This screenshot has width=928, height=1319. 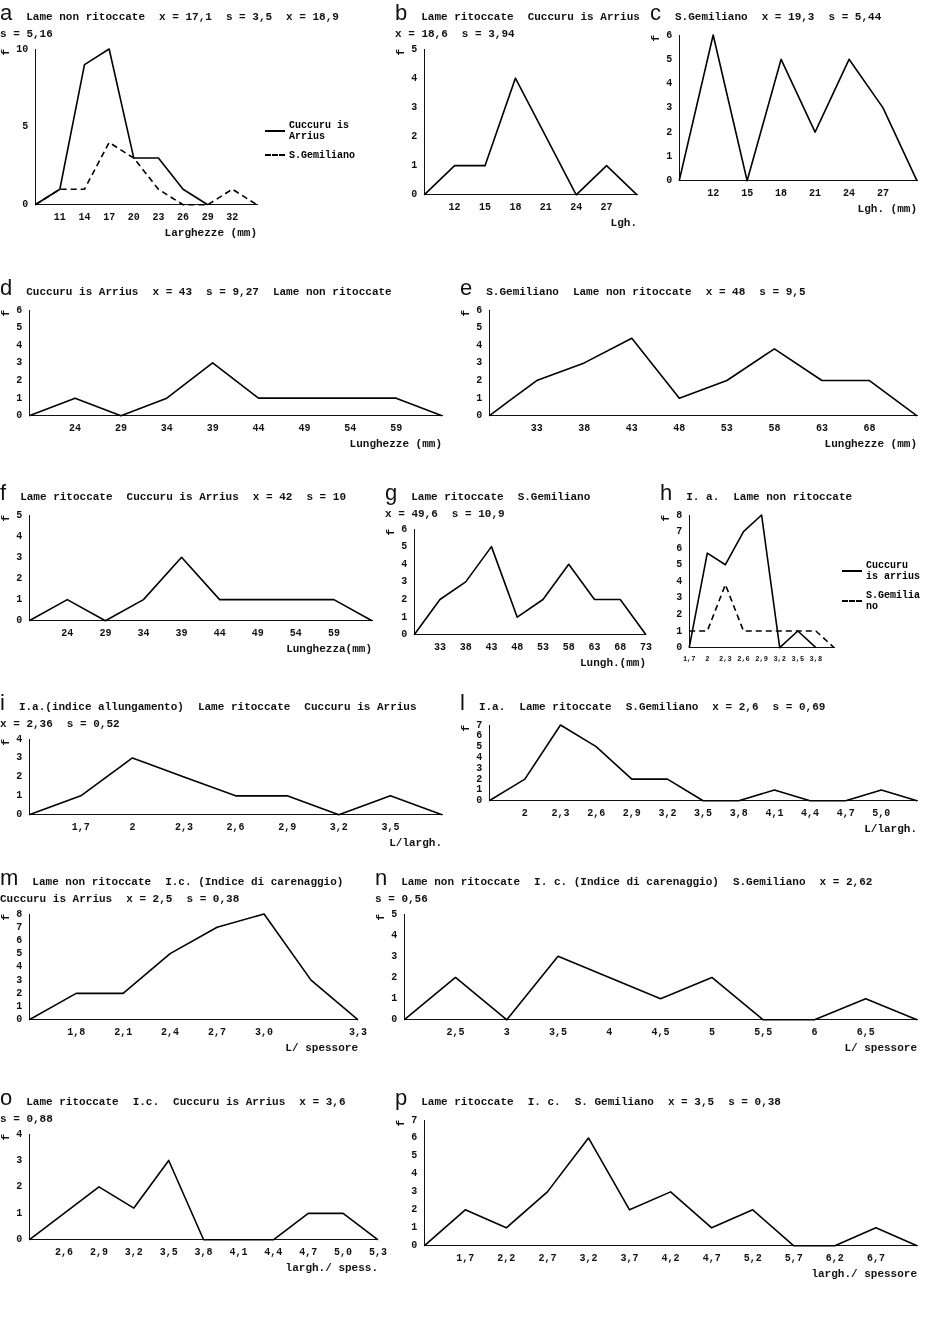 What do you see at coordinates (769, 882) in the screenshot?
I see `text: S.Gemiliano` at bounding box center [769, 882].